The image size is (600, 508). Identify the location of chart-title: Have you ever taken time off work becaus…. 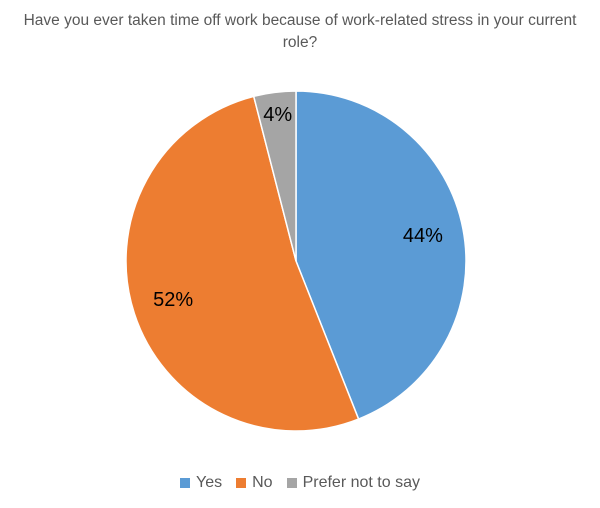
(300, 31).